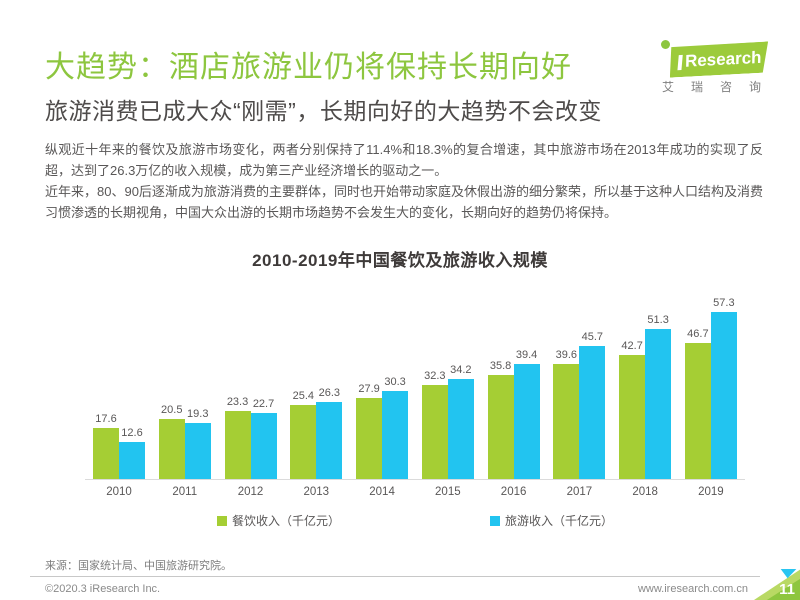 This screenshot has width=800, height=600. What do you see at coordinates (263, 404) in the screenshot?
I see `bar-value-label: 22.7` at bounding box center [263, 404].